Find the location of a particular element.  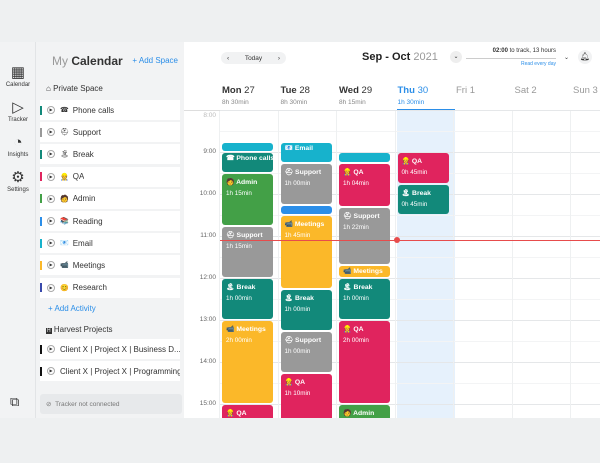

day-name: Thu 30 is located at coordinates (425, 90).